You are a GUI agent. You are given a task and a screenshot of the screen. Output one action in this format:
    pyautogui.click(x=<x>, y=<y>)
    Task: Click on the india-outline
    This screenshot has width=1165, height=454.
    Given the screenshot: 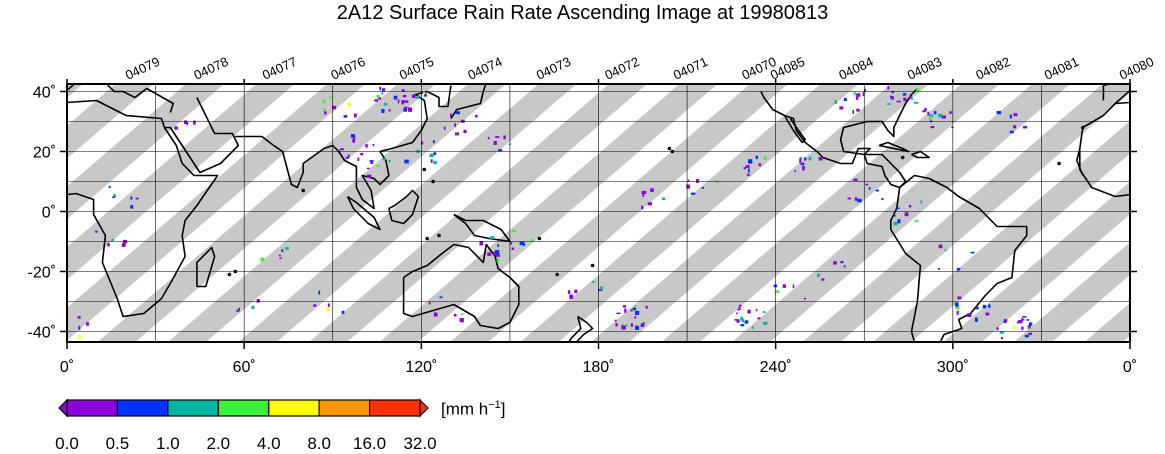 What is the action you would take?
    pyautogui.click(x=287, y=162)
    